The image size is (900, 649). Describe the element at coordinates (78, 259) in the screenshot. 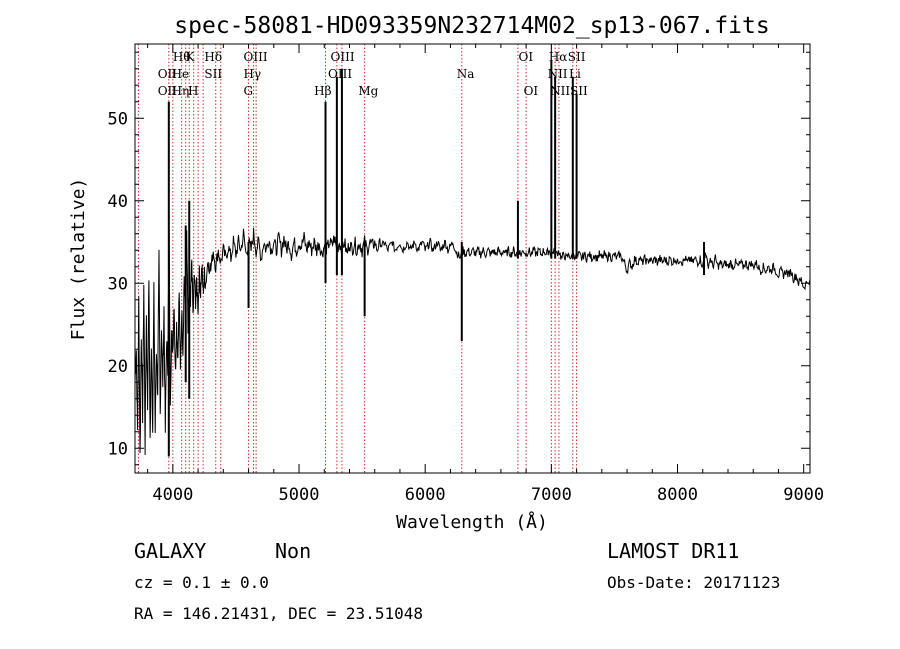

I see `y-axis-label: Flux (relative)` at that location.